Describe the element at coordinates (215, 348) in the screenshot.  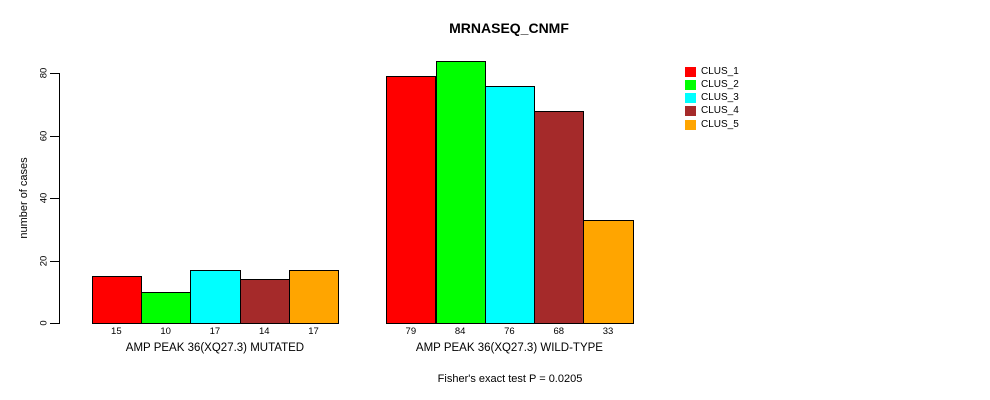
I see `group-label: AMP PEAK 36(XQ27.3) MUTATED` at that location.